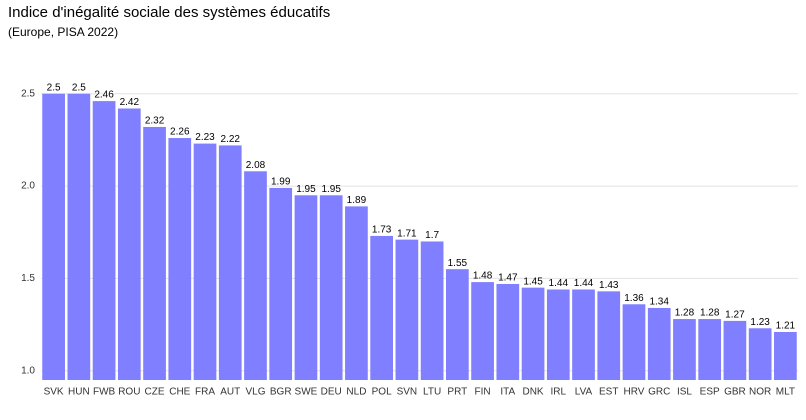 Image resolution: width=806 pixels, height=420 pixels. Describe the element at coordinates (205, 392) in the screenshot. I see `x-tick-label: FRA` at that location.